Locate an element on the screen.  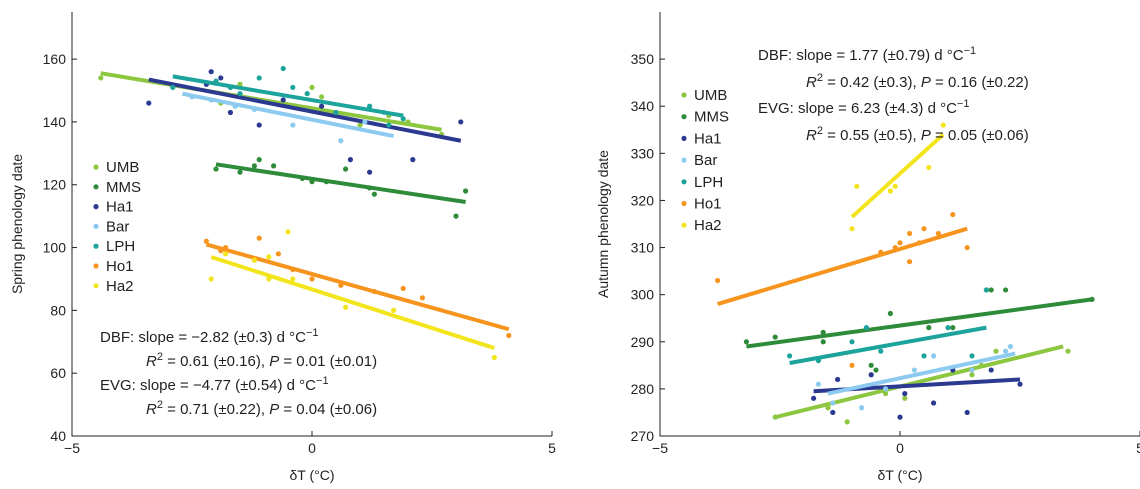
y-tick-label: 80 is located at coordinates (58, 310).